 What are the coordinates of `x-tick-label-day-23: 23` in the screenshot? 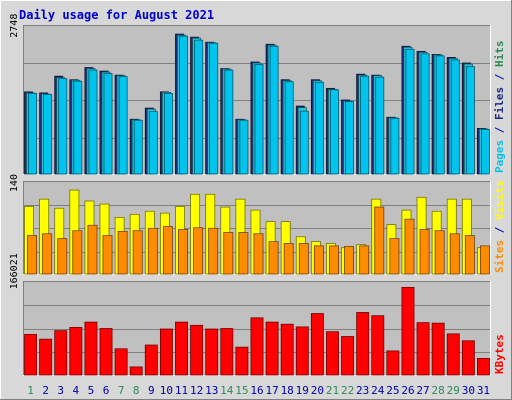 It's located at (362, 390).